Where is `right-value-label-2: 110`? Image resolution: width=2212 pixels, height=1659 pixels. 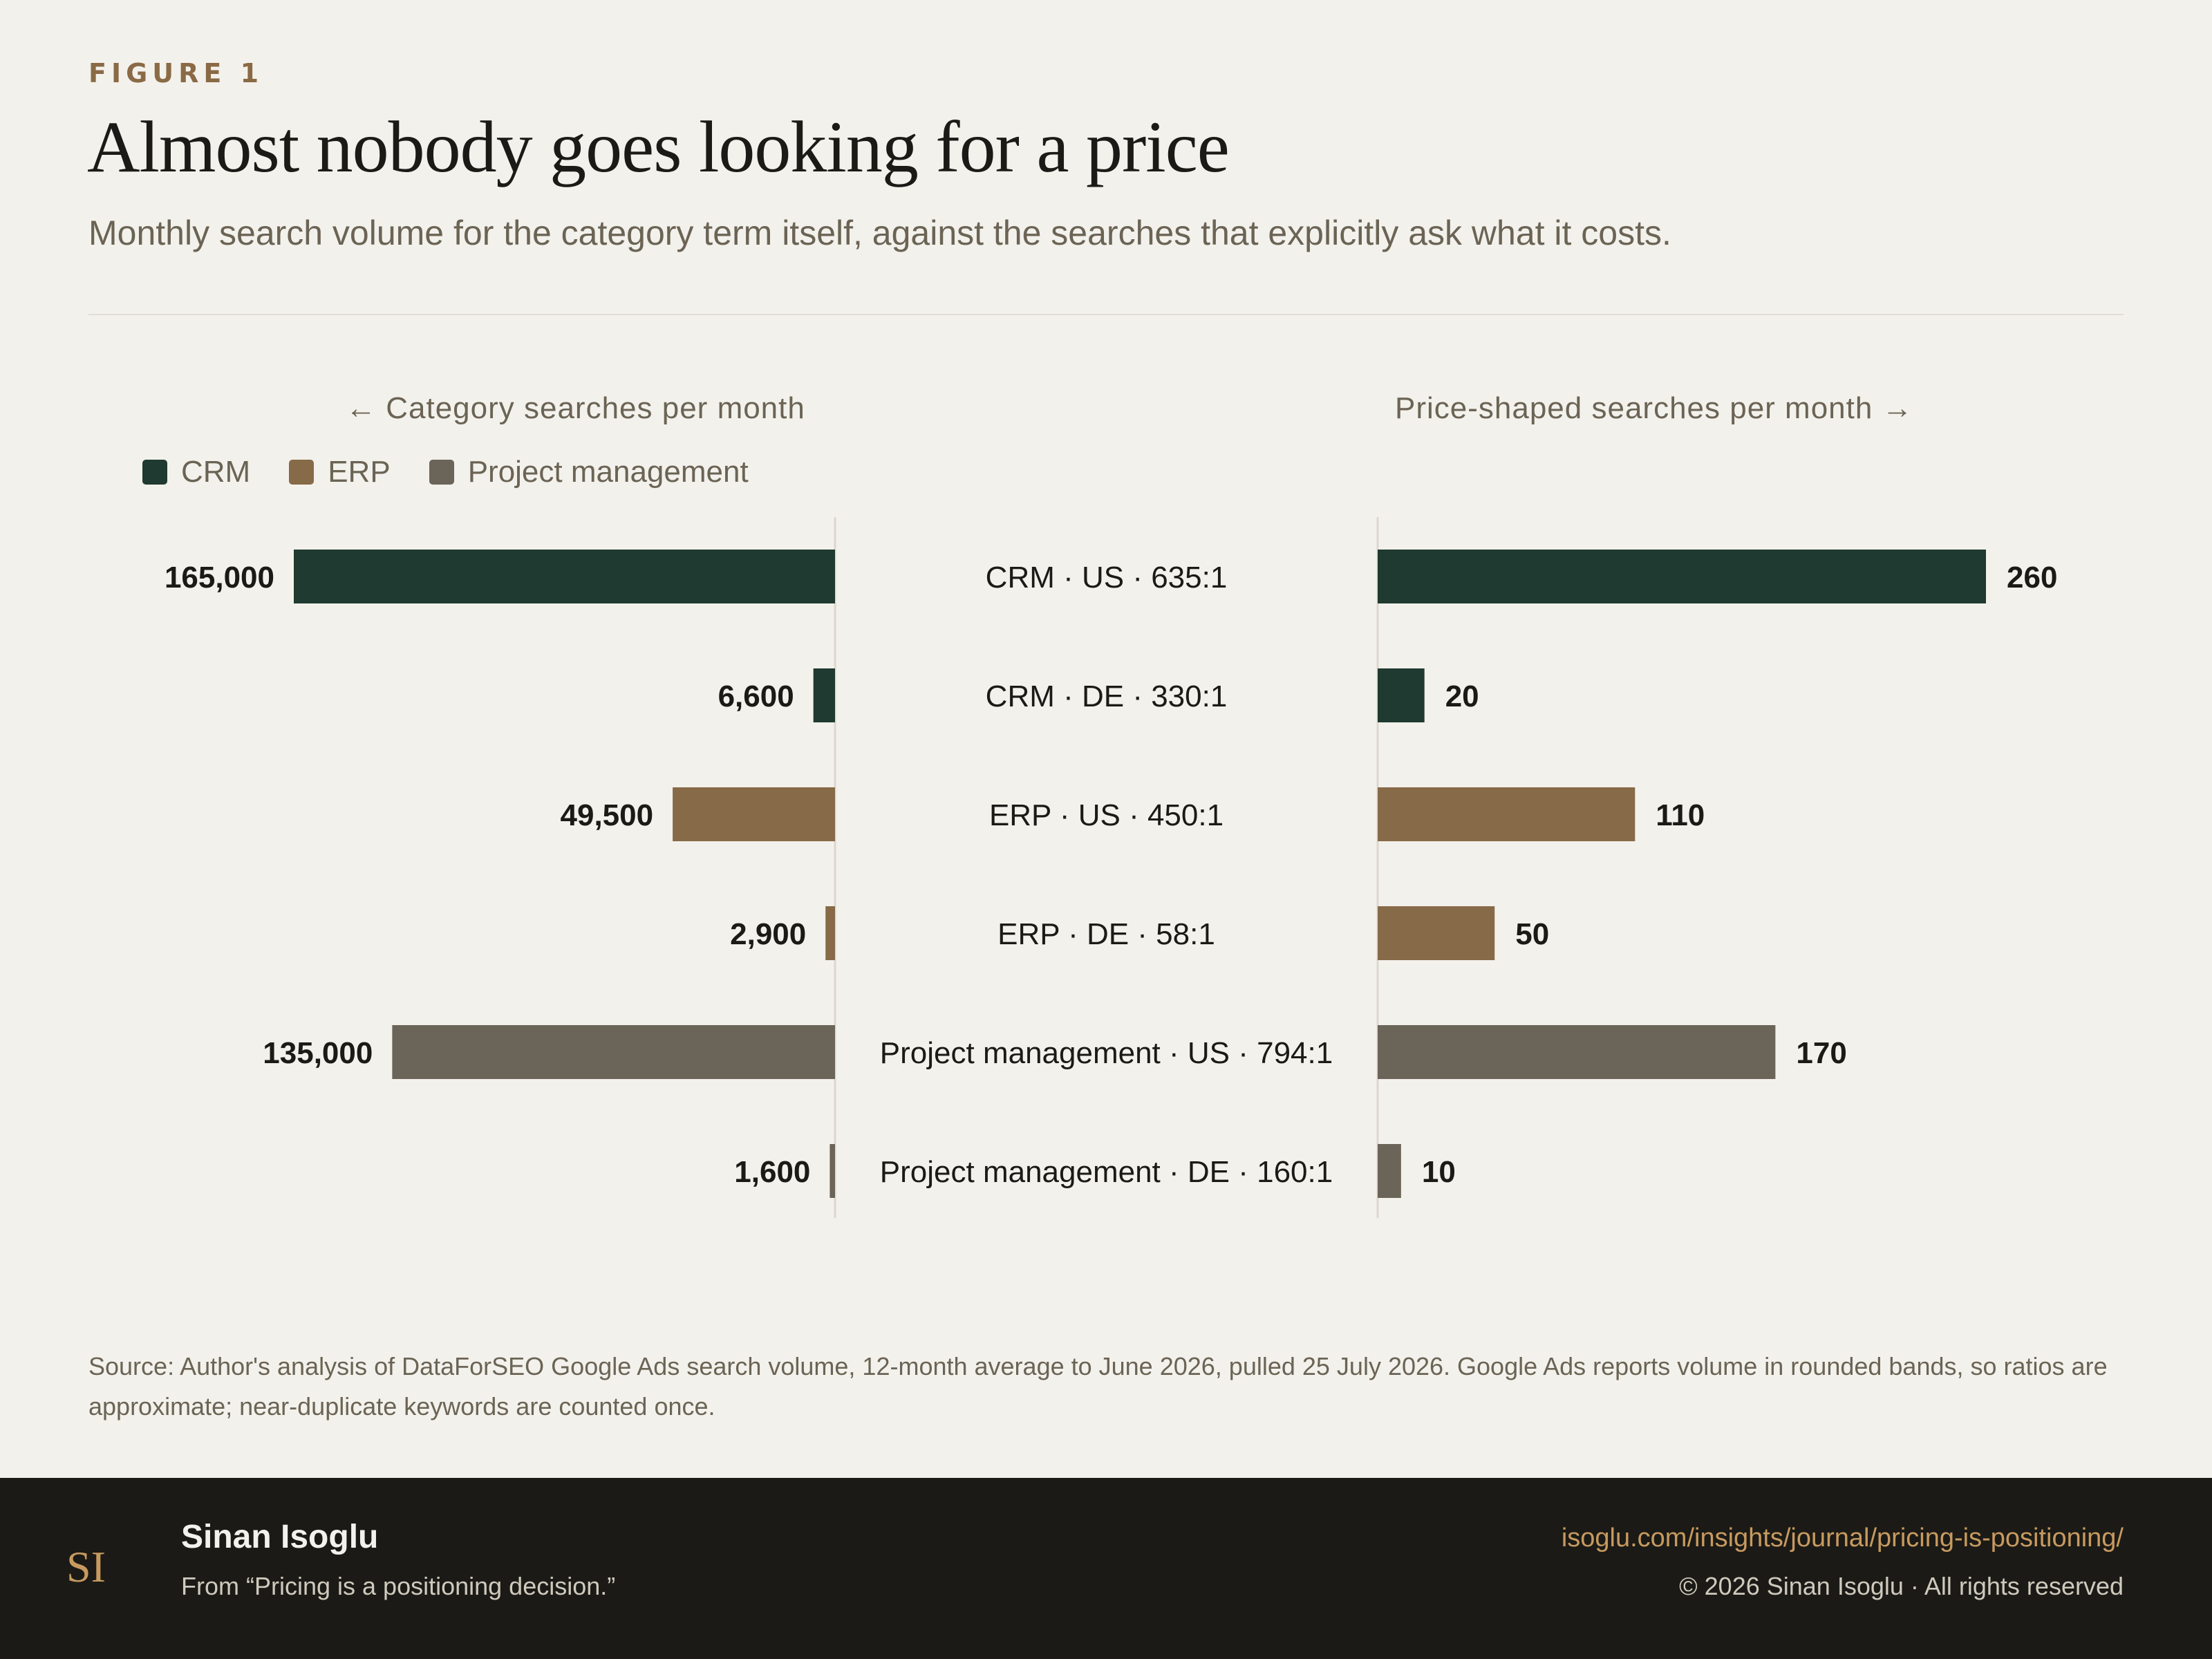
right-value-label-2: 110 is located at coordinates (1680, 815).